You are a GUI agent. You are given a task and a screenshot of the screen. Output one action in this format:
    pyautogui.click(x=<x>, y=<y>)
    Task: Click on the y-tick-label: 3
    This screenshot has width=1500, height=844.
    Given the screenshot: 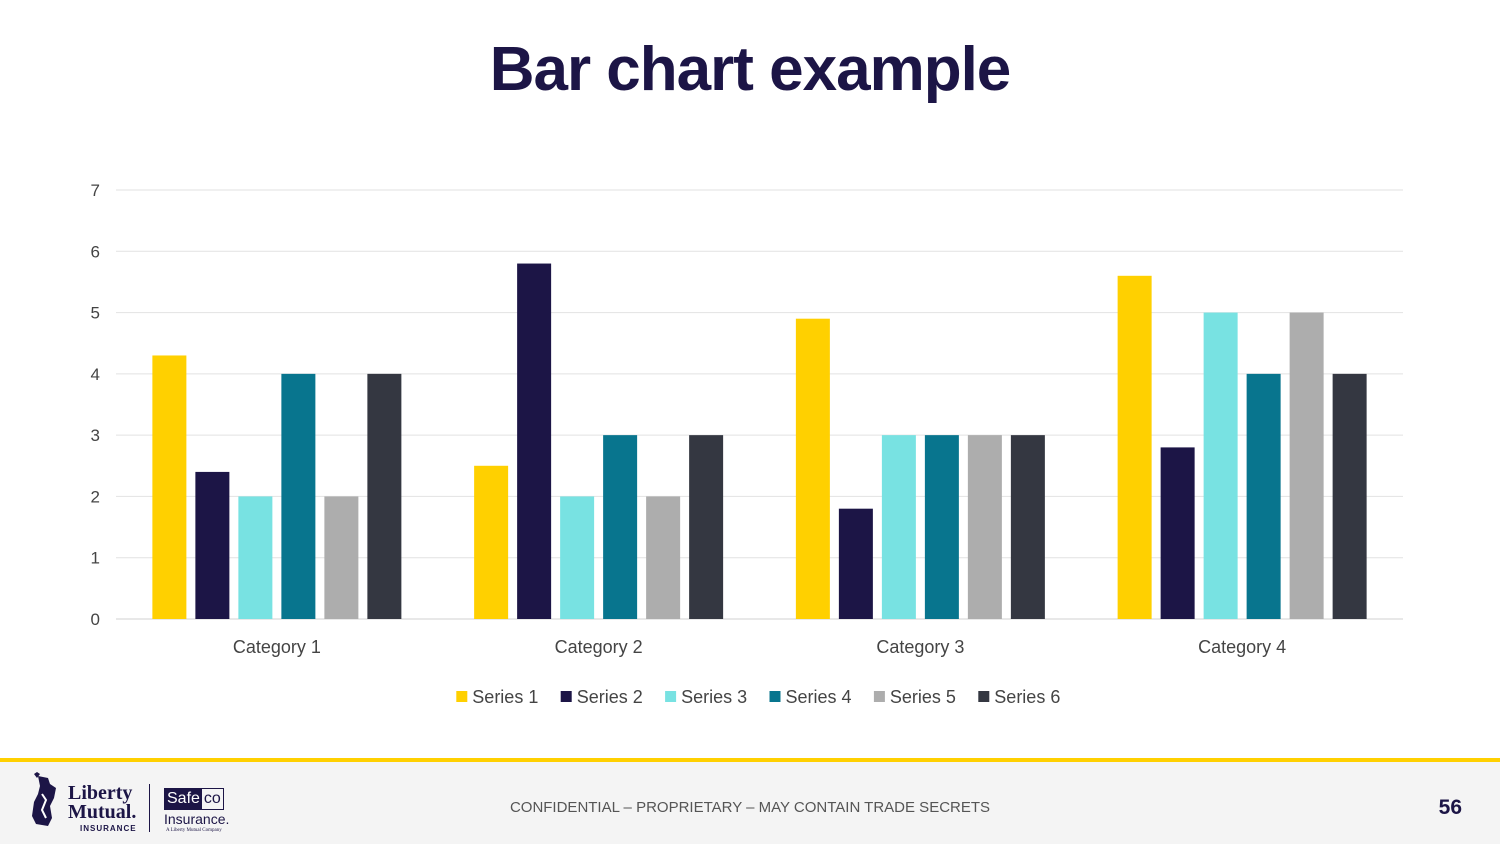 What is the action you would take?
    pyautogui.click(x=95, y=435)
    